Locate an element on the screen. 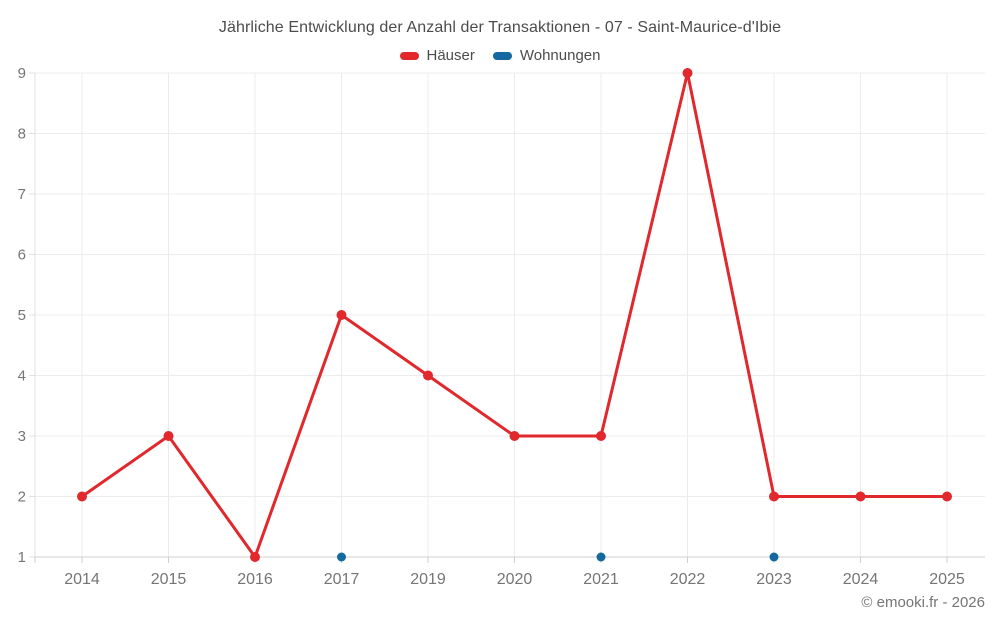 The height and width of the screenshot is (625, 1000). x-axis-label: 2016 is located at coordinates (255, 579).